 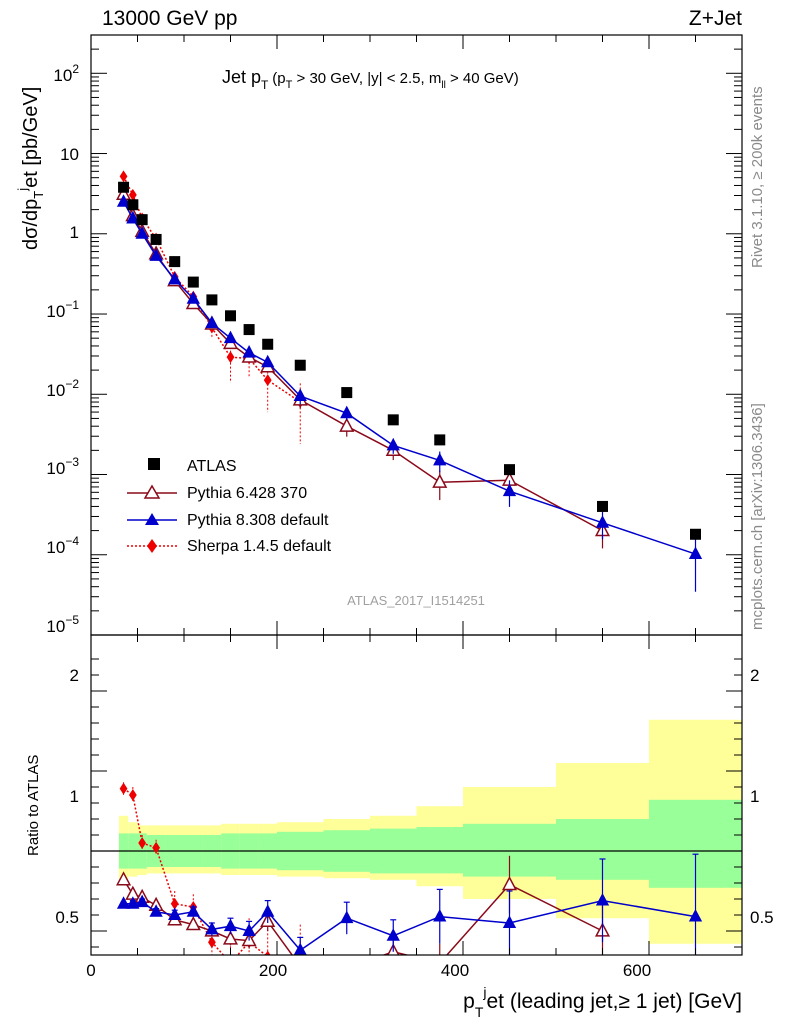 What do you see at coordinates (443, 85) in the screenshot?
I see `title-cut-sub2: ll` at bounding box center [443, 85].